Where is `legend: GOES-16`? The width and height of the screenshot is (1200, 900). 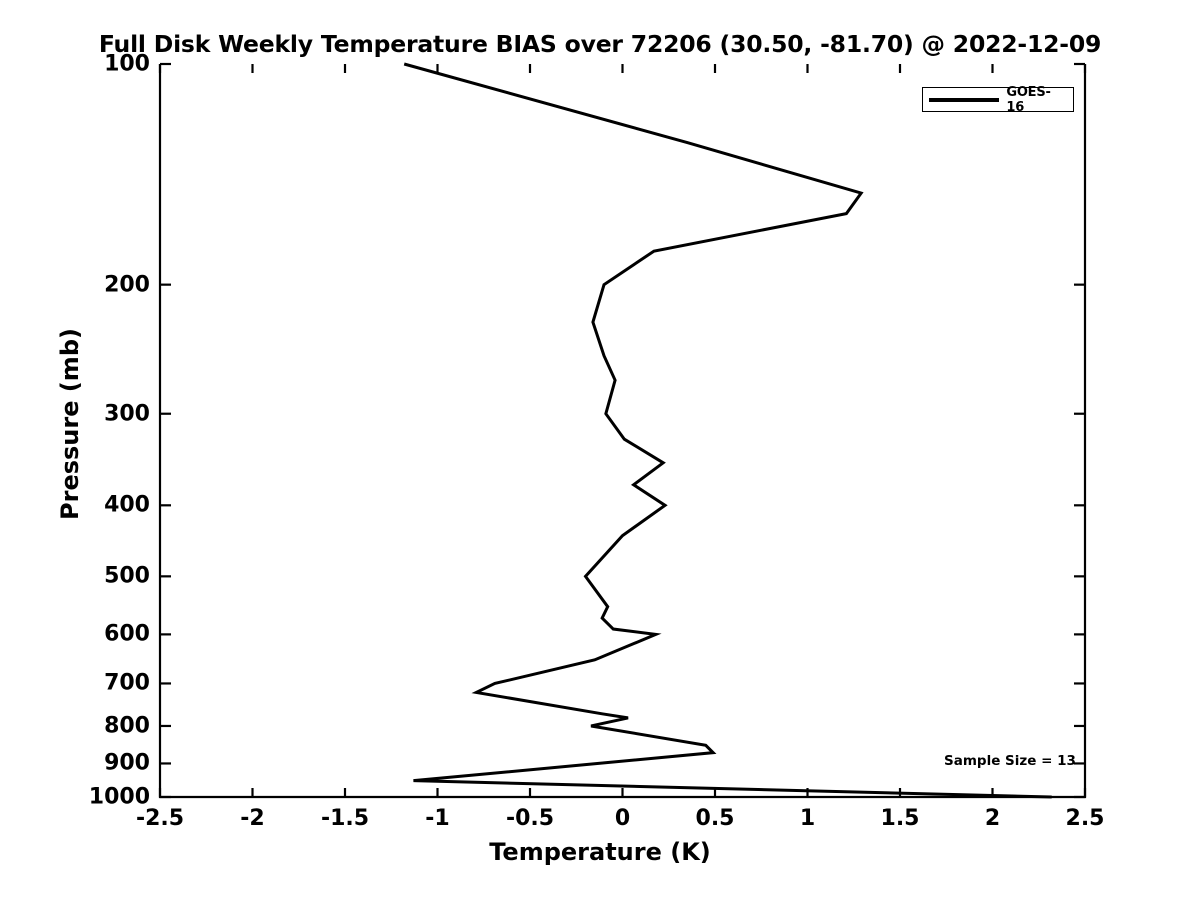
legend: GOES-16 is located at coordinates (998, 99).